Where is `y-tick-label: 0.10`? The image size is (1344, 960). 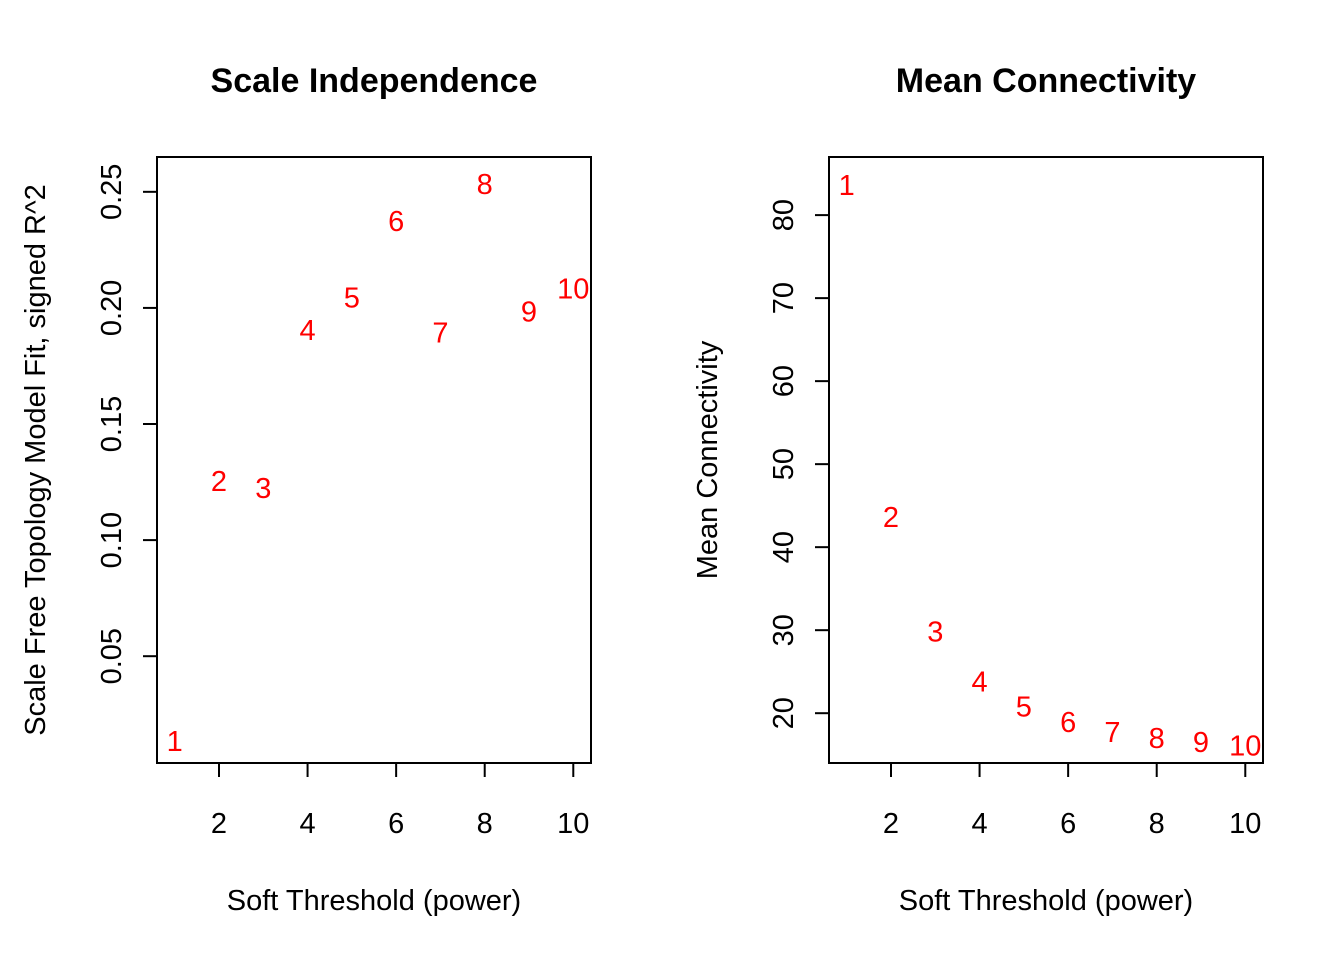
y-tick-label: 0.10 is located at coordinates (112, 540).